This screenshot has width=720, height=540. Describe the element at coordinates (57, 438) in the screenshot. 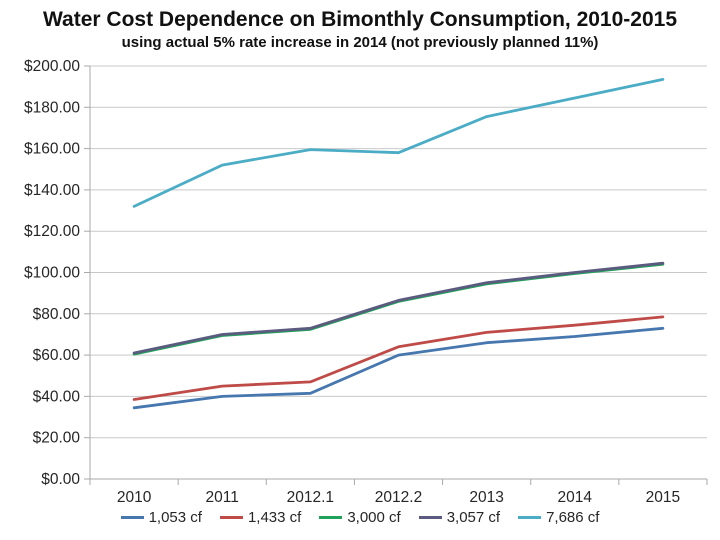

I see `y-tick-label: $20.00` at that location.